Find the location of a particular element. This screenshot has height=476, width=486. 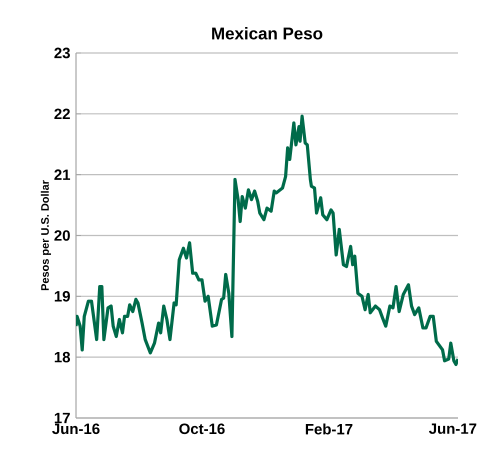

y-tick-label: 21 is located at coordinates (62, 174).